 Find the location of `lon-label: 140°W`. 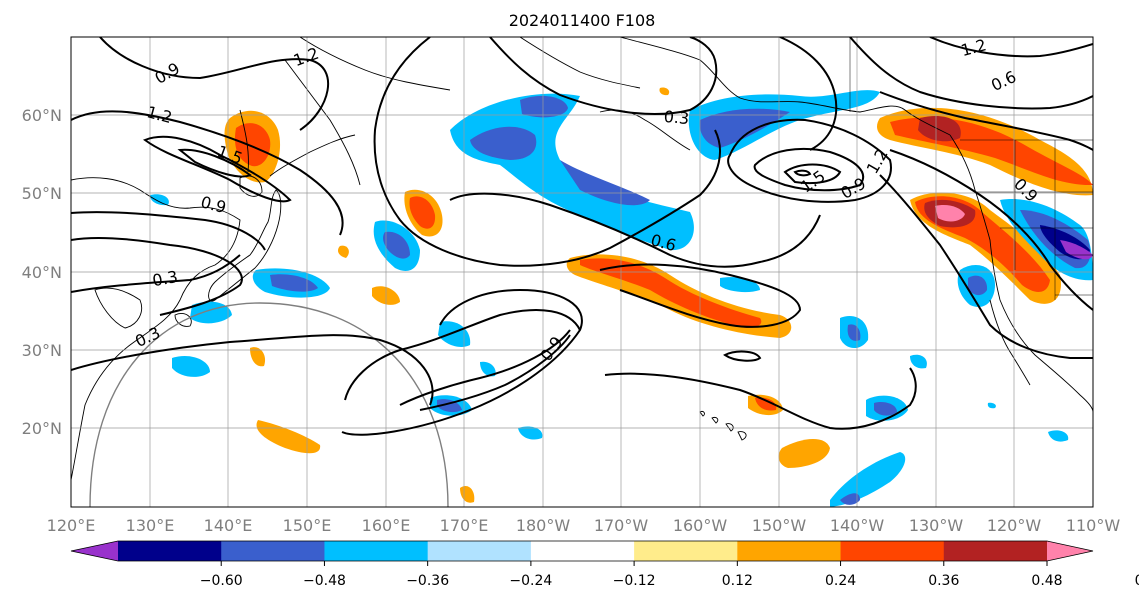

lon-label: 140°W is located at coordinates (857, 525).